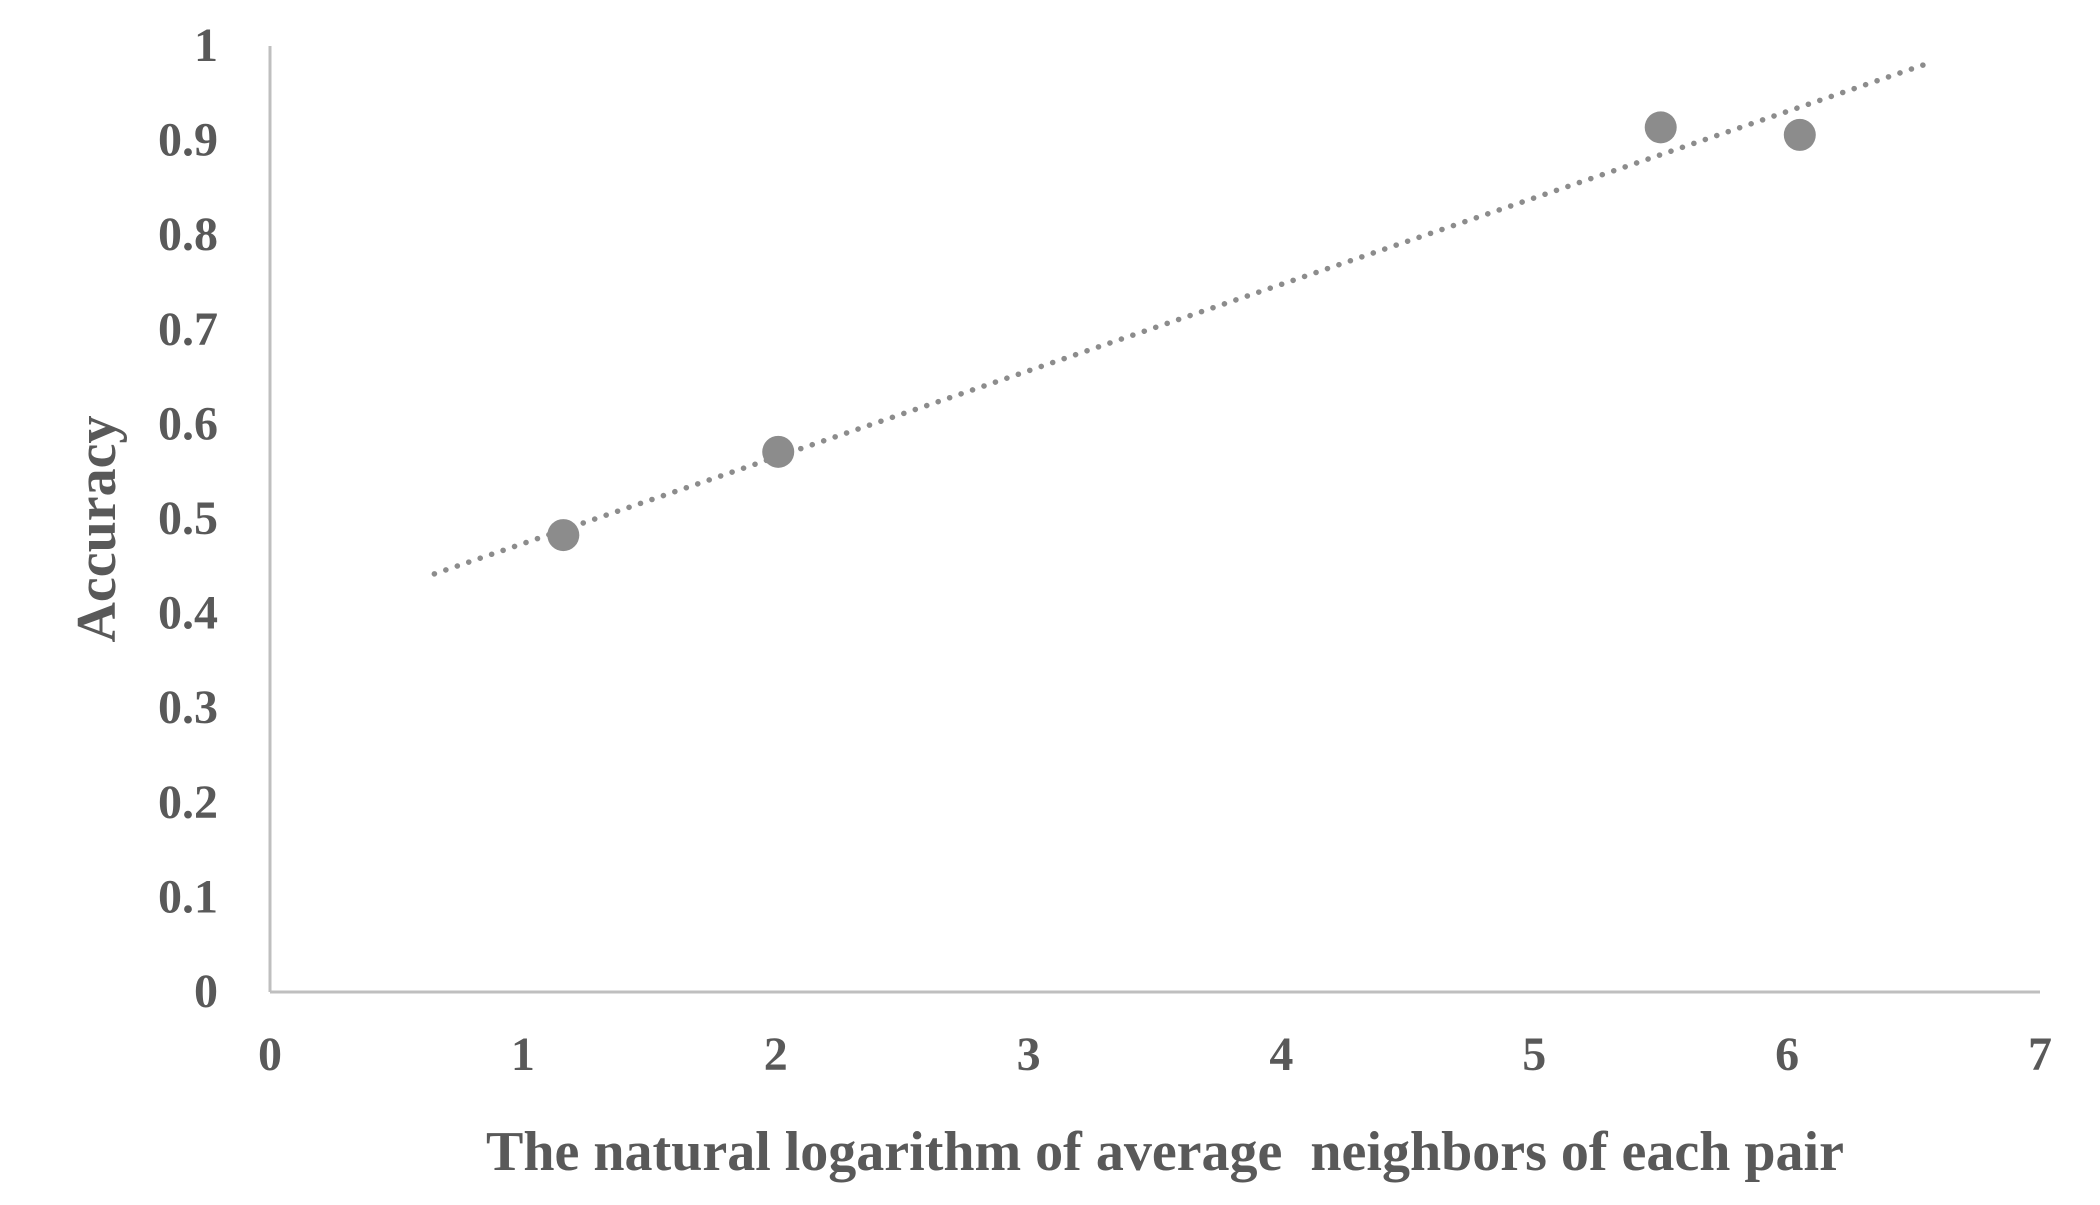 This screenshot has width=2100, height=1205. I want to click on y-tick-label-3: 0.3, so click(188, 707).